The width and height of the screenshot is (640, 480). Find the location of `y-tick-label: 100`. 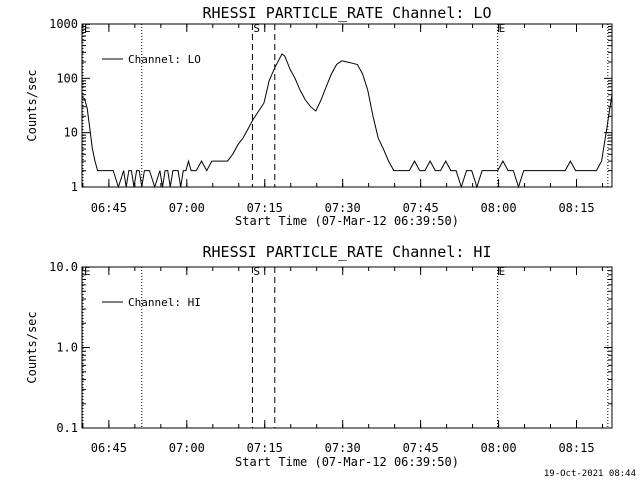

y-tick-label: 100 is located at coordinates (67, 78).